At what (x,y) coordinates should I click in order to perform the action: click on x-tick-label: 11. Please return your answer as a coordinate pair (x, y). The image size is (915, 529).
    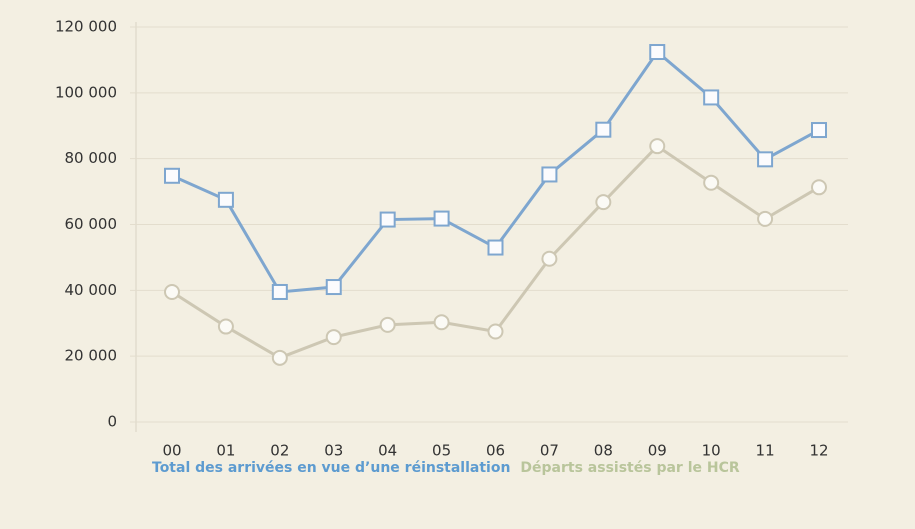
    Looking at the image, I should click on (765, 451).